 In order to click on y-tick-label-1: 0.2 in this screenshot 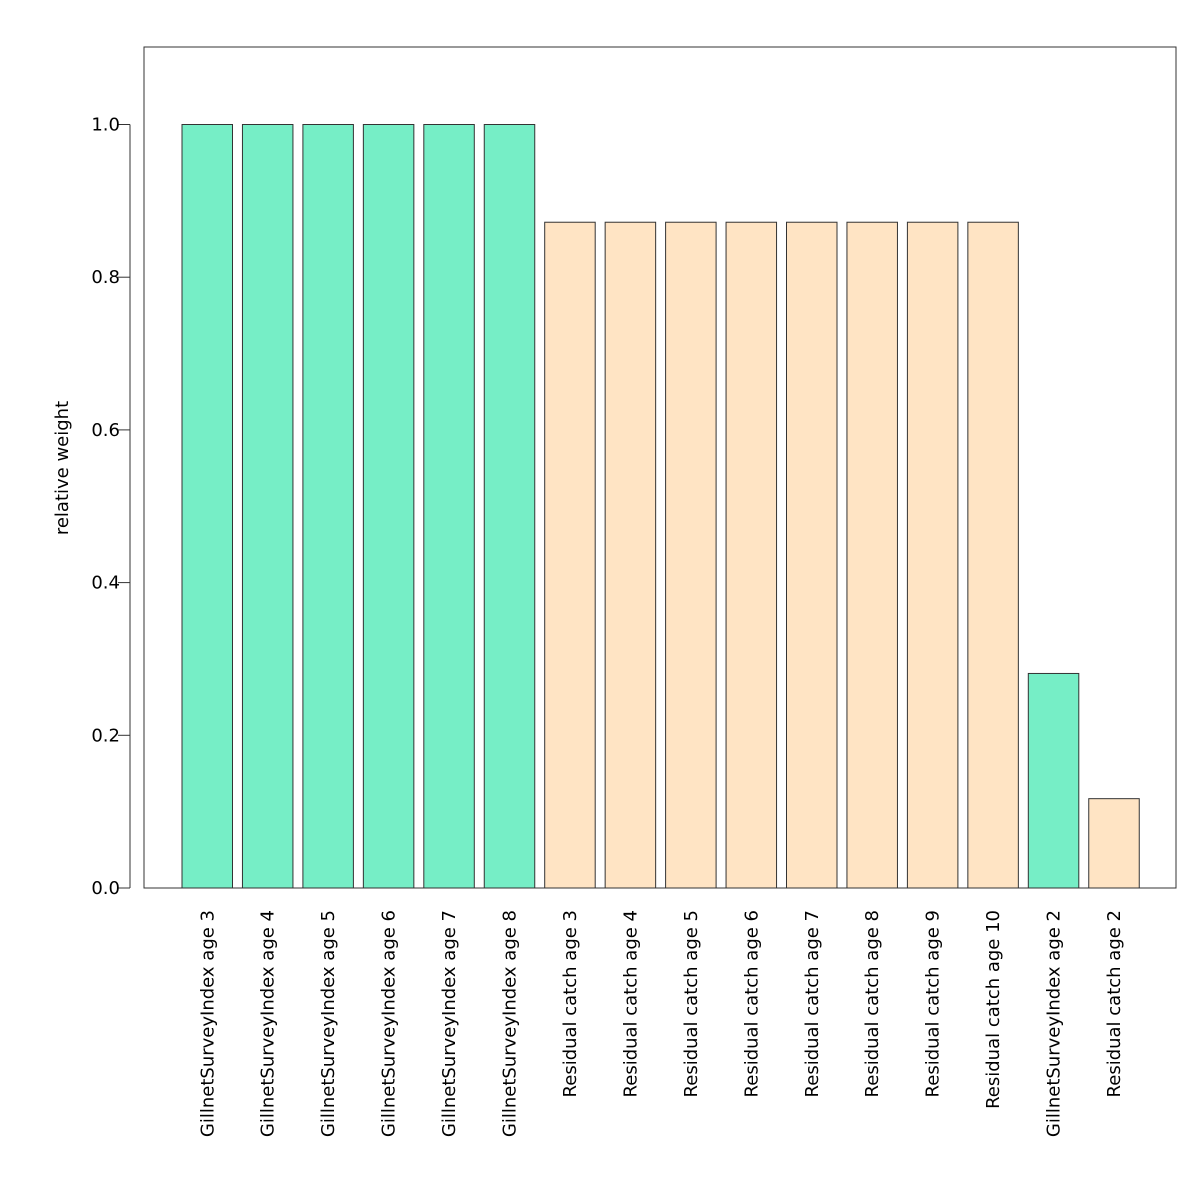, I will do `click(105, 735)`.